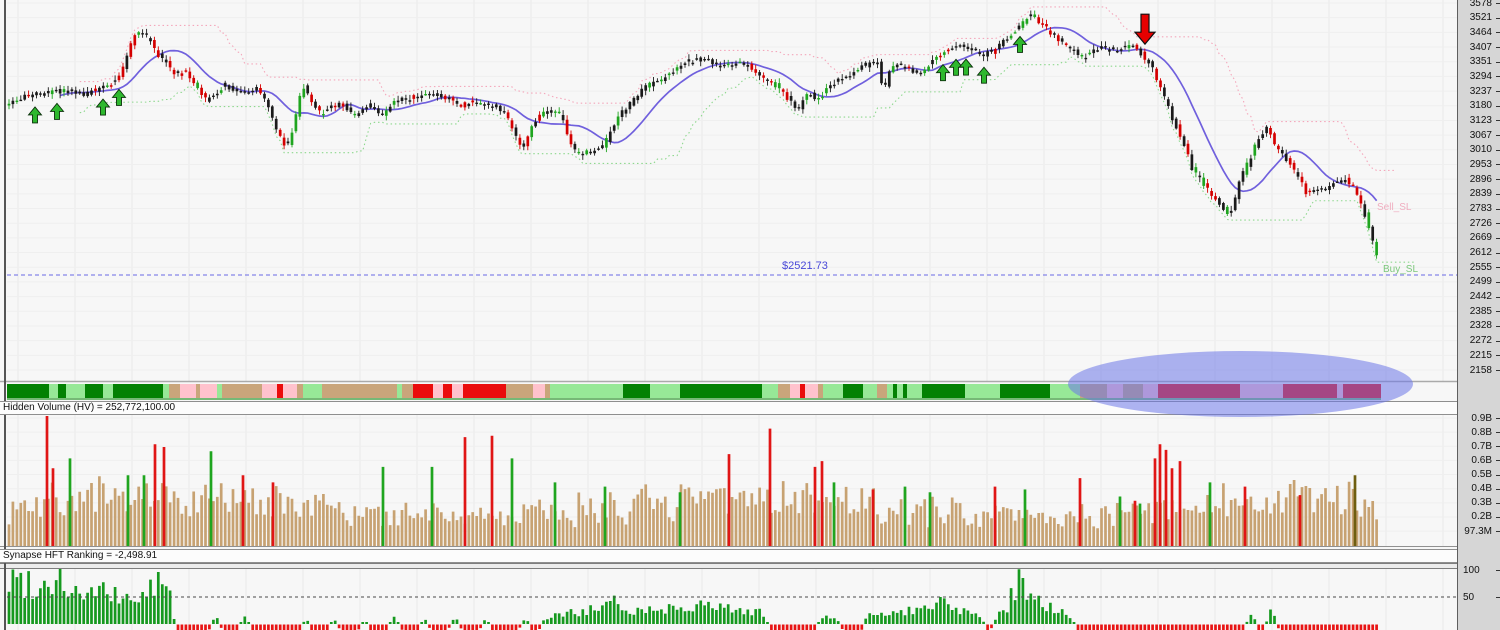 The height and width of the screenshot is (630, 1500). I want to click on price-axis-label: 3067, so click(1480, 135).